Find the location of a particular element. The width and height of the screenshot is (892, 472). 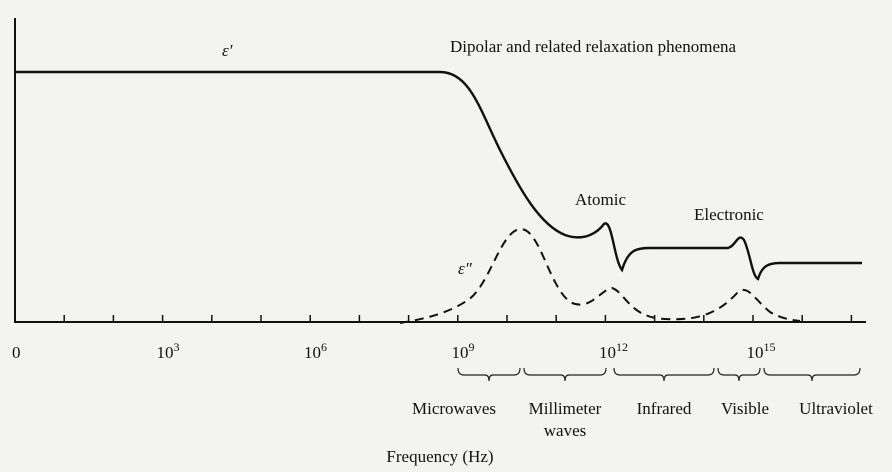

tick-exponent: 12 is located at coordinates (622, 347).